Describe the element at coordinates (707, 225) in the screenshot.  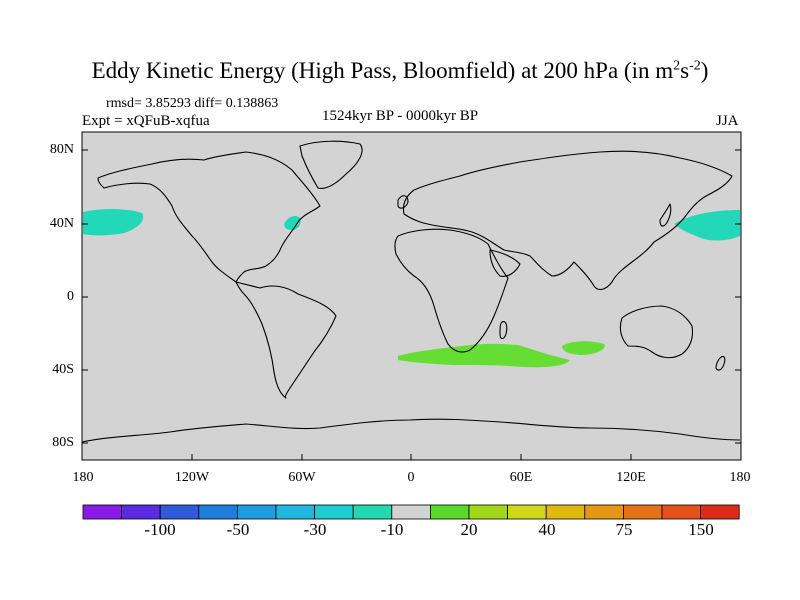
I see `anomaly-north-pacific-west` at that location.